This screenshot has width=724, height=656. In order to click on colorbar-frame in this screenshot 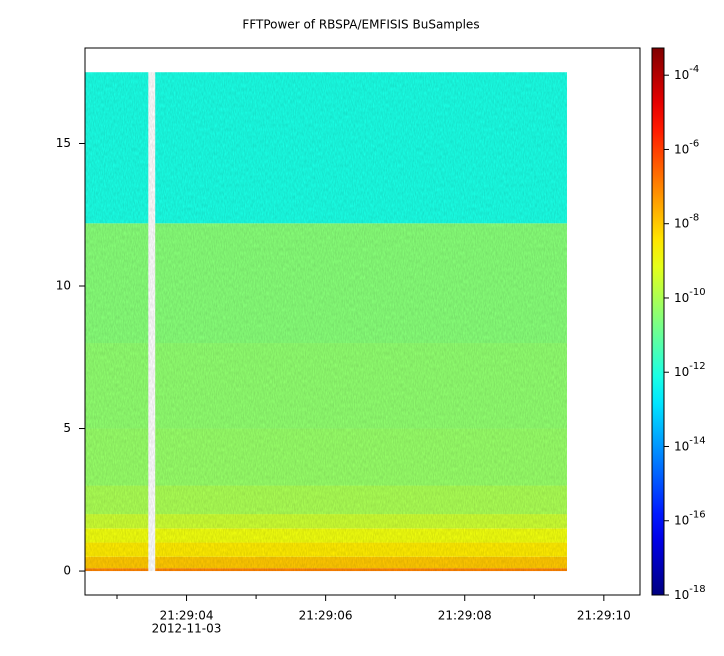, I will do `click(658, 321)`.